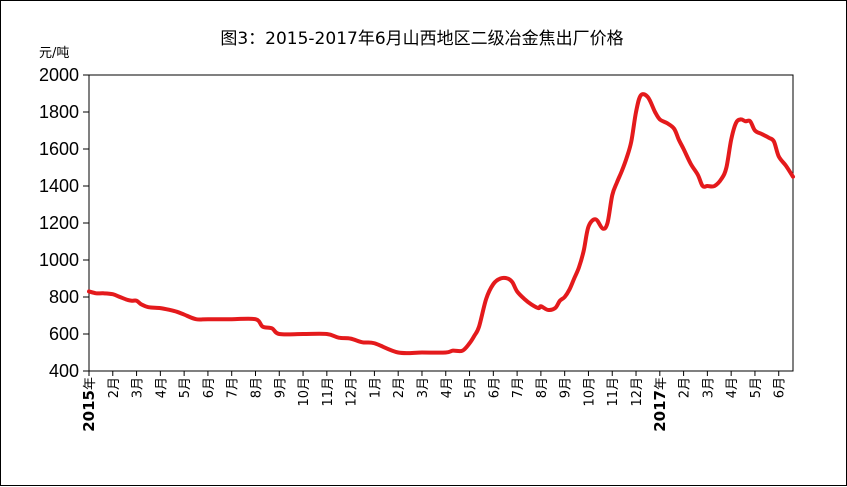 The image size is (847, 487). What do you see at coordinates (59, 223) in the screenshot?
I see `y-tick-label: 1200` at bounding box center [59, 223].